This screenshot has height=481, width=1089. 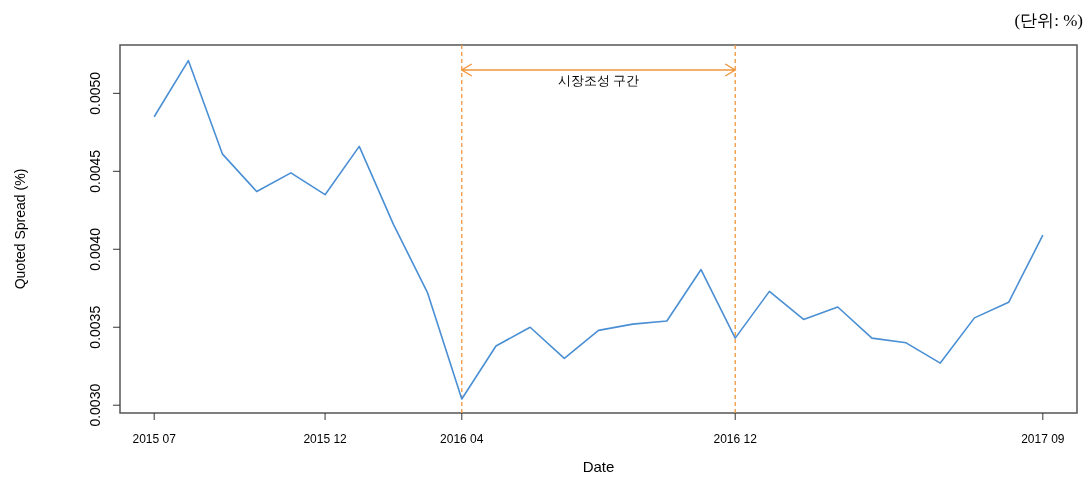 I want to click on x-tick-label: 2017 09, so click(x=1043, y=439).